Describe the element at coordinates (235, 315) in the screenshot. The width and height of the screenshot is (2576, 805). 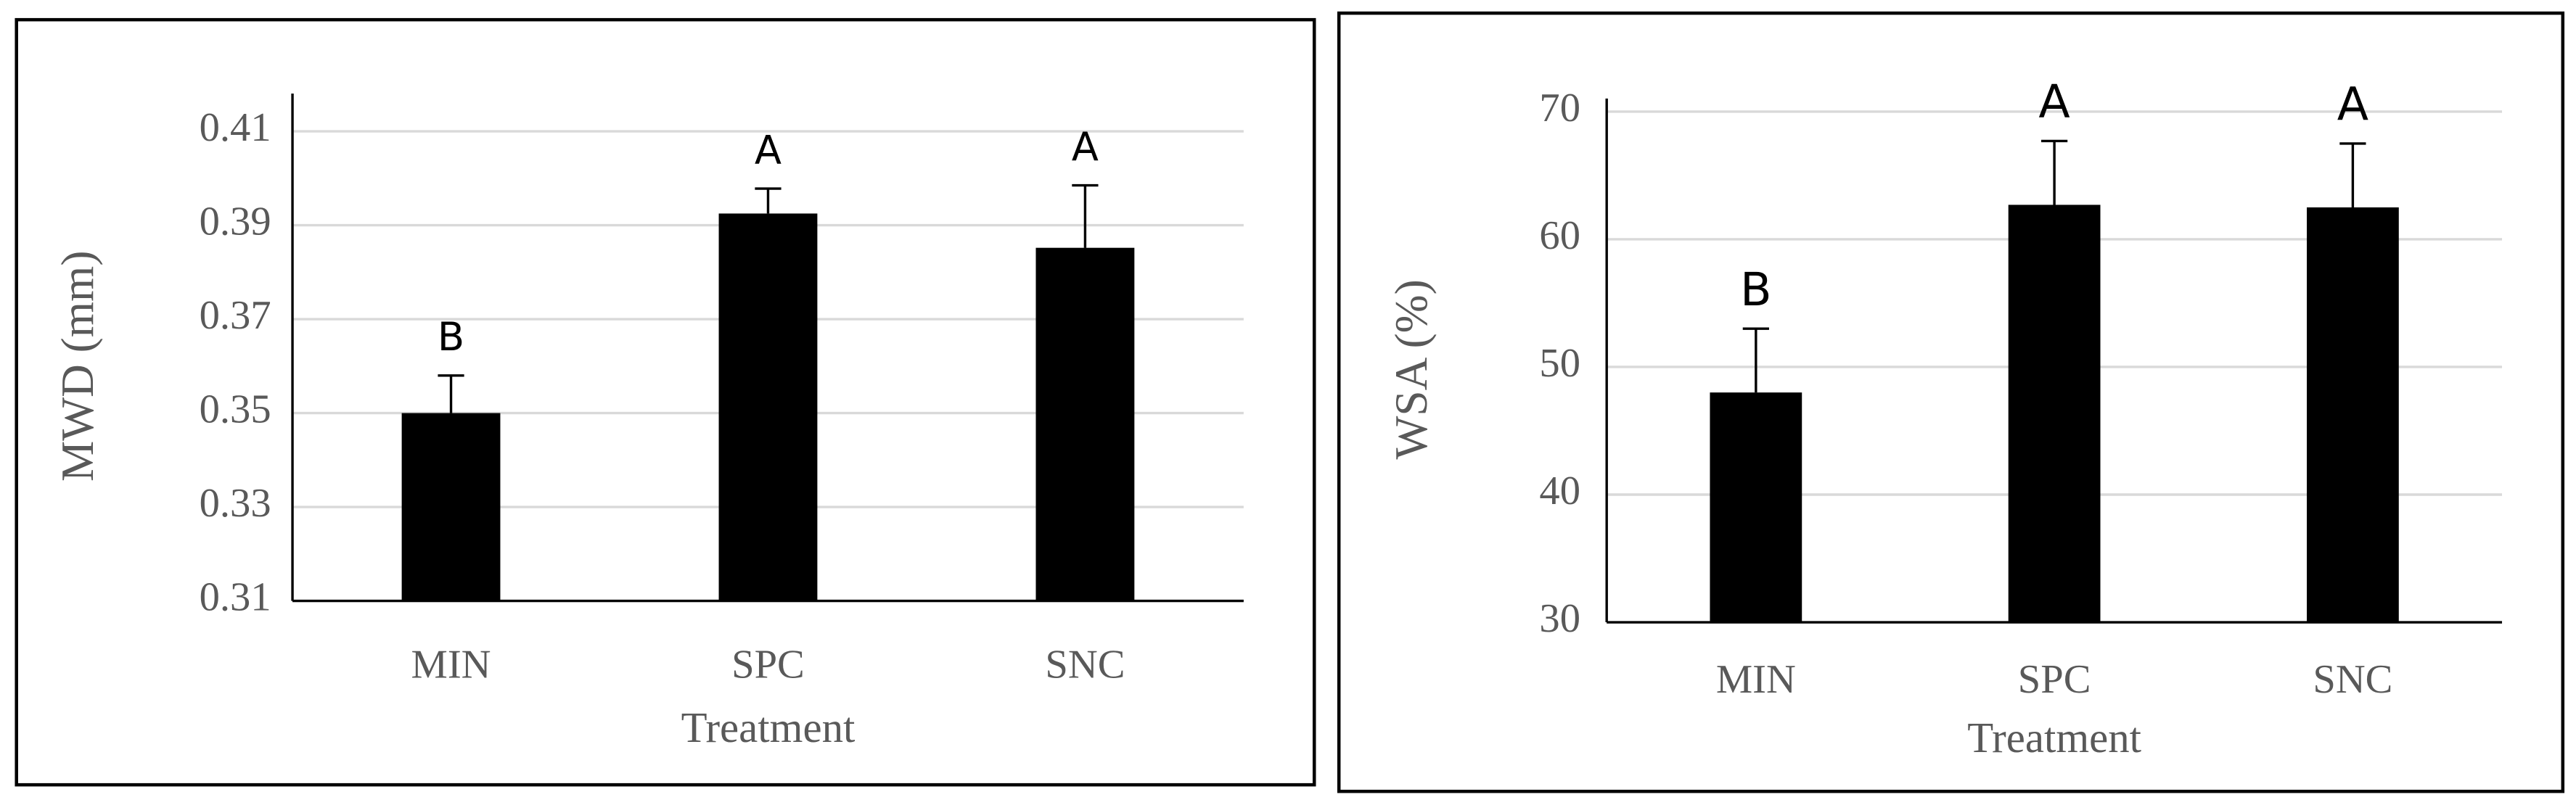
I see `y-tick-label: 0.37` at that location.